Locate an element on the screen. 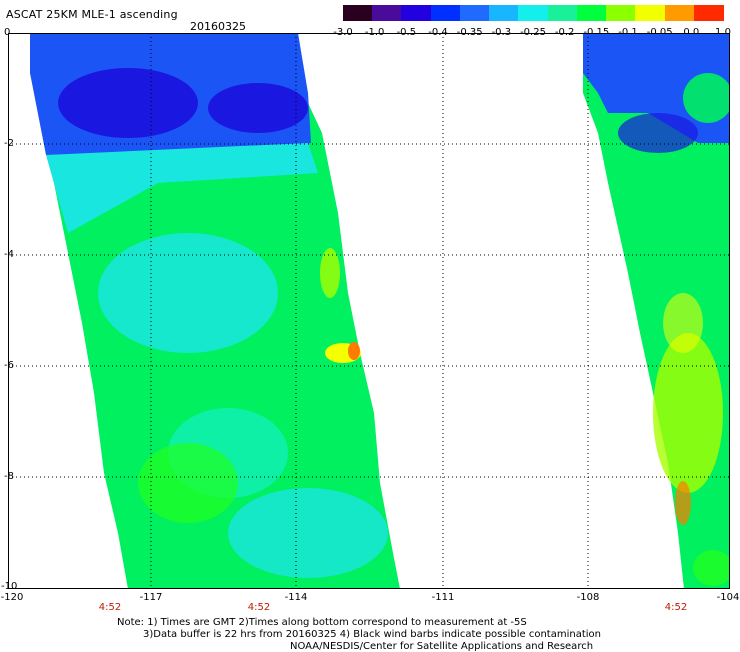  colorbar-label: -0.25 is located at coordinates (533, 32).